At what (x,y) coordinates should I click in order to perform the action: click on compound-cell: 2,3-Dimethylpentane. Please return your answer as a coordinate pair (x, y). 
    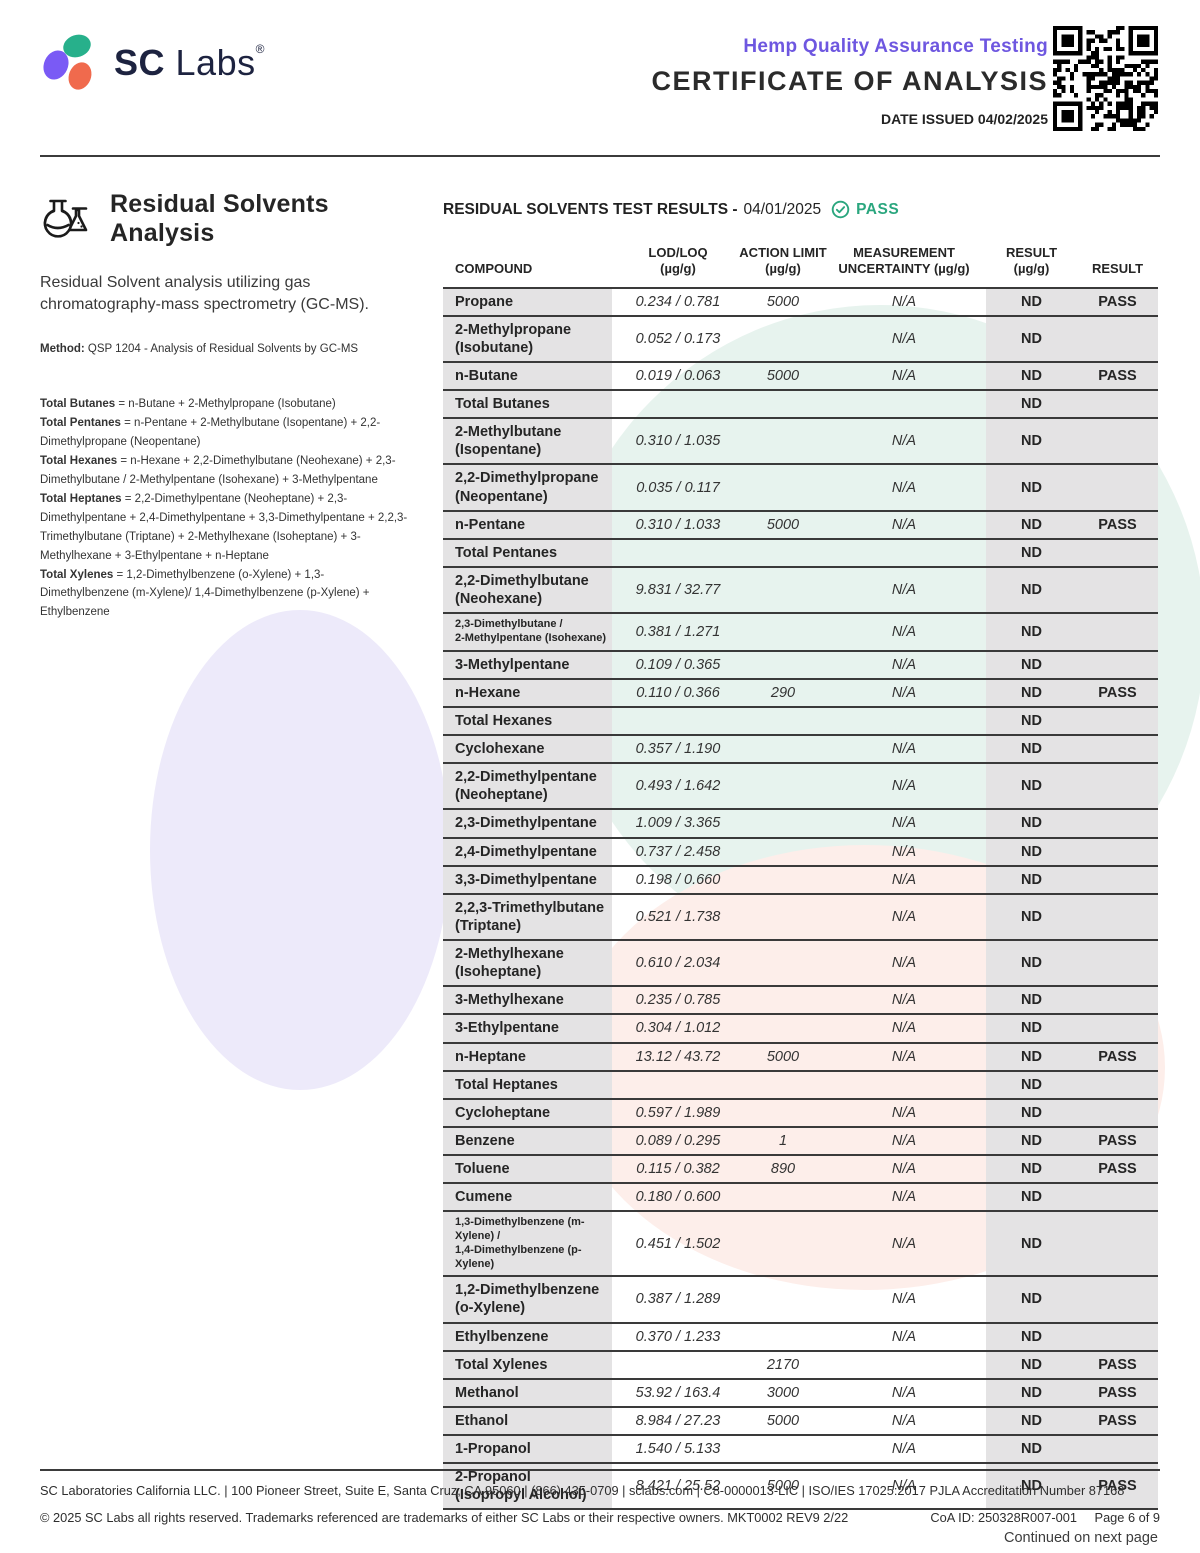
    Looking at the image, I should click on (527, 823).